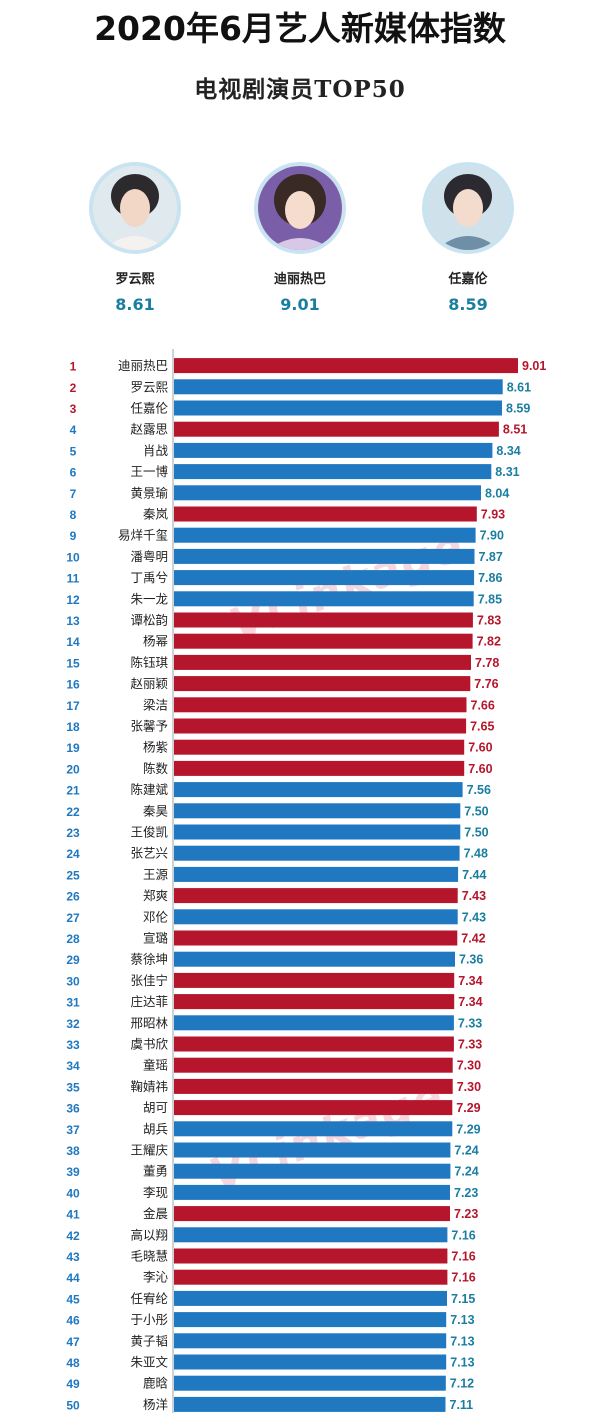 The height and width of the screenshot is (1413, 600). Describe the element at coordinates (73, 1384) in the screenshot. I see `rank-label: 49` at that location.